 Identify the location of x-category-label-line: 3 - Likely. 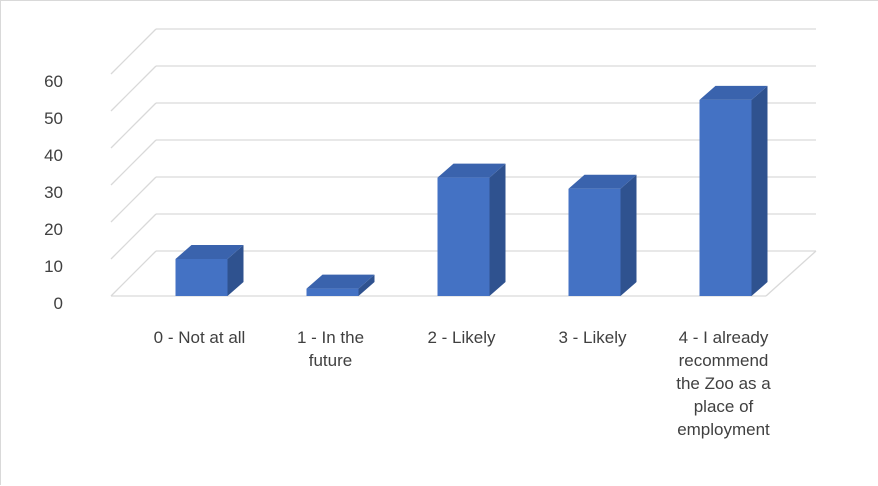
(592, 337).